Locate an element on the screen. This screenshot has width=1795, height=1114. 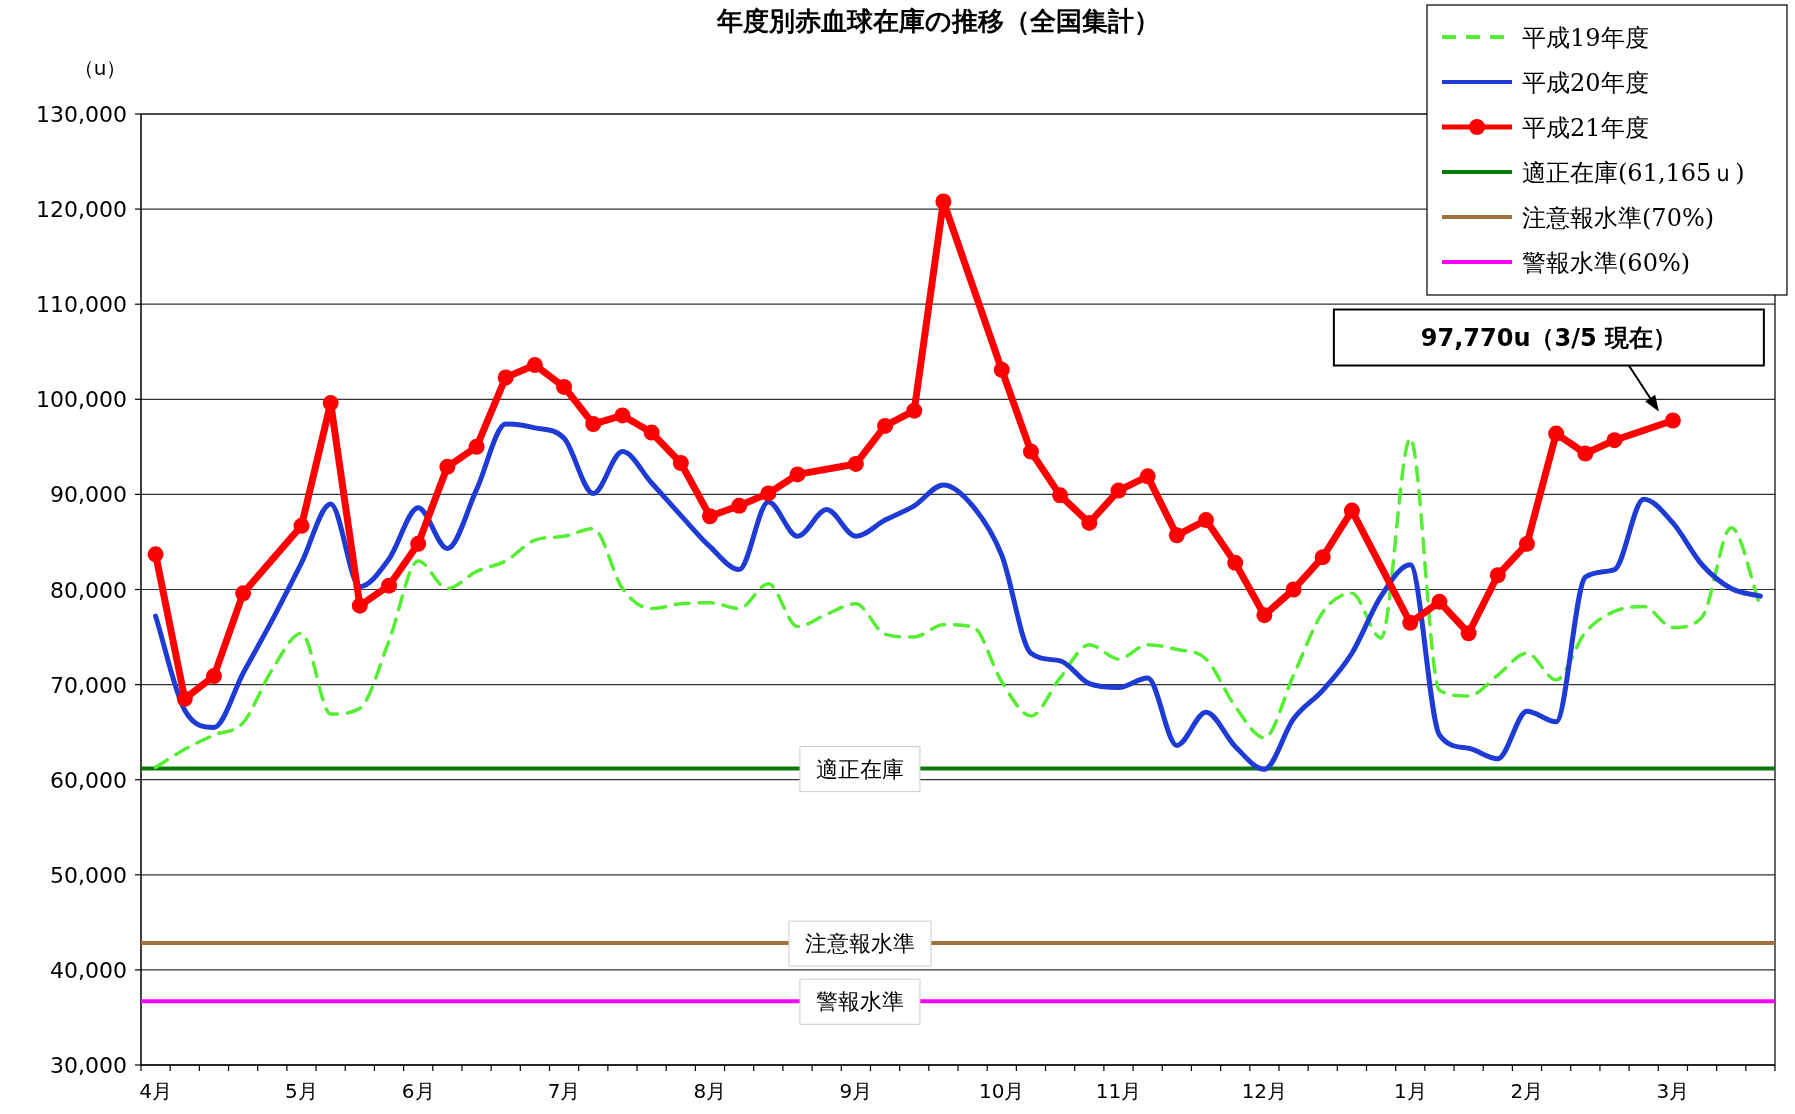
legend-label: 平成21年度 is located at coordinates (1585, 128).